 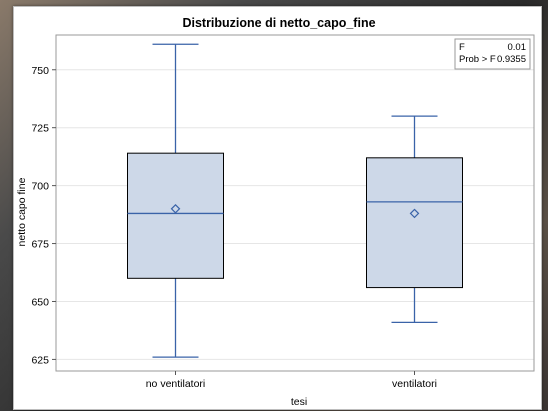 What do you see at coordinates (40, 187) in the screenshot?
I see `y-tick-label: 700` at bounding box center [40, 187].